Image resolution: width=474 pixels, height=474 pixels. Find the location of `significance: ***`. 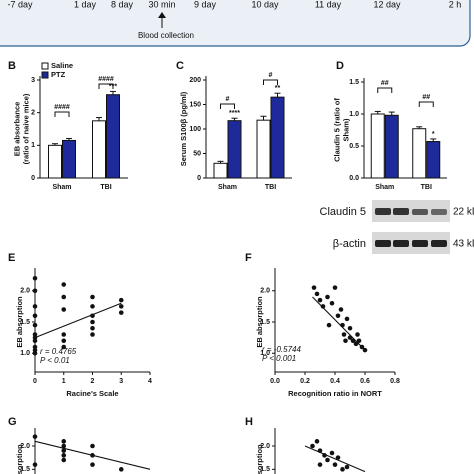

significance: *** is located at coordinates (113, 86).